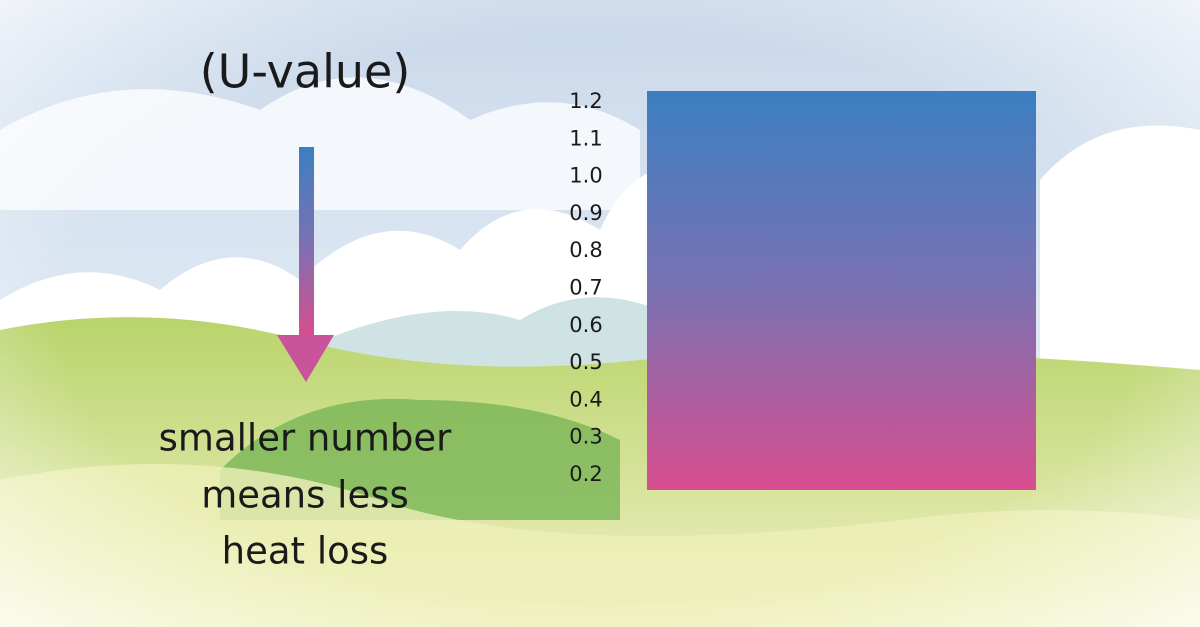 The width and height of the screenshot is (1200, 627). I want to click on scale-label: 0.4, so click(585, 399).